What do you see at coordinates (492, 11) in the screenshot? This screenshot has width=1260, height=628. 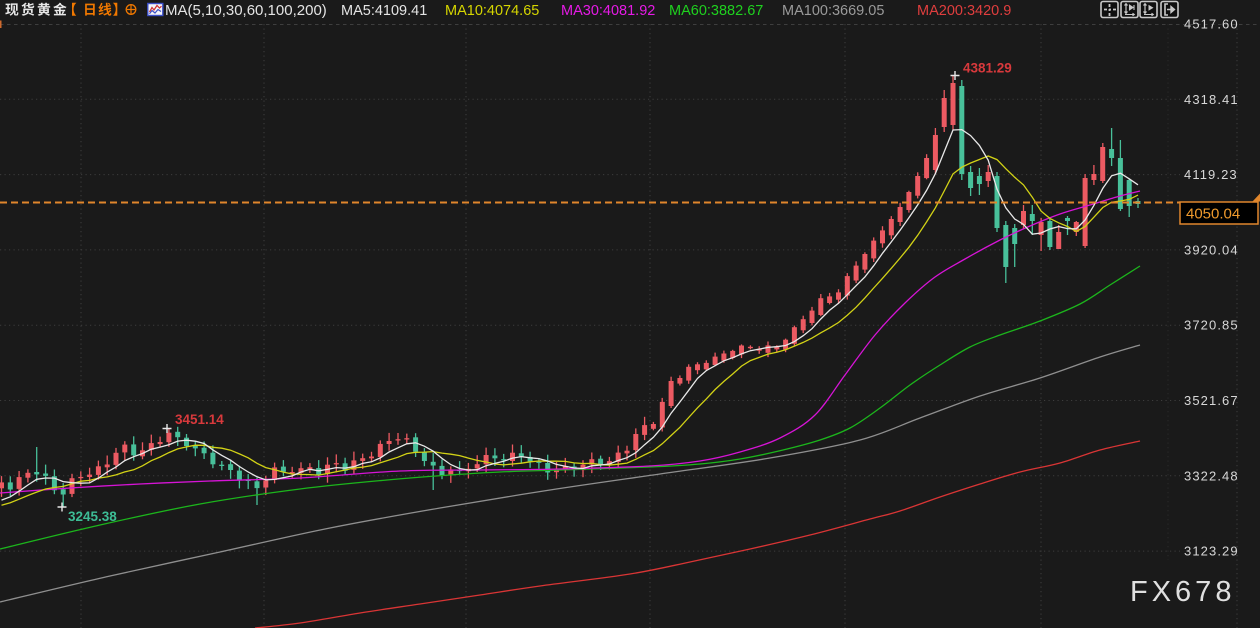 I see `svg-text: MA10:4074.65` at bounding box center [492, 11].